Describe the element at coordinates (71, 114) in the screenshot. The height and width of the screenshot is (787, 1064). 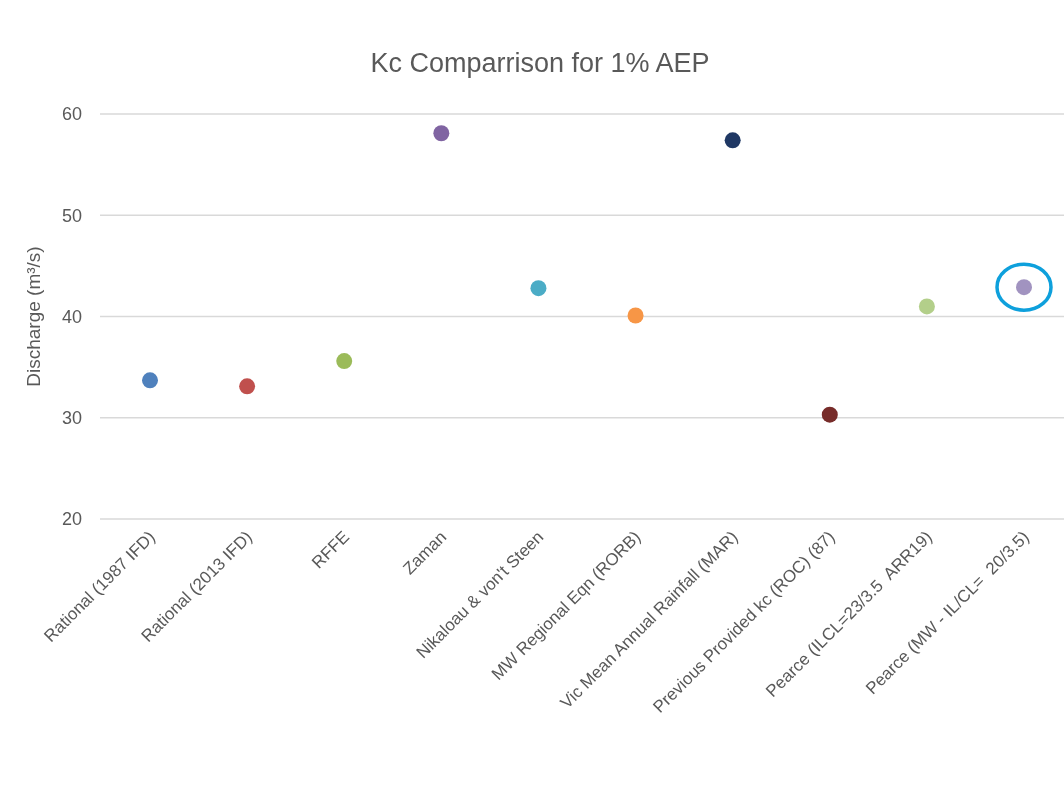
I see `y-tick-label: 60` at that location.